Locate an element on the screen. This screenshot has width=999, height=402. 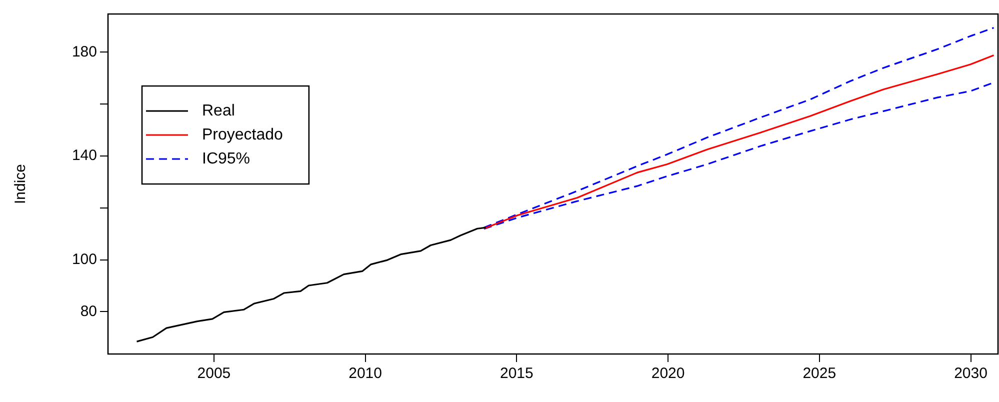
x-tick-label: 2020 is located at coordinates (668, 373).